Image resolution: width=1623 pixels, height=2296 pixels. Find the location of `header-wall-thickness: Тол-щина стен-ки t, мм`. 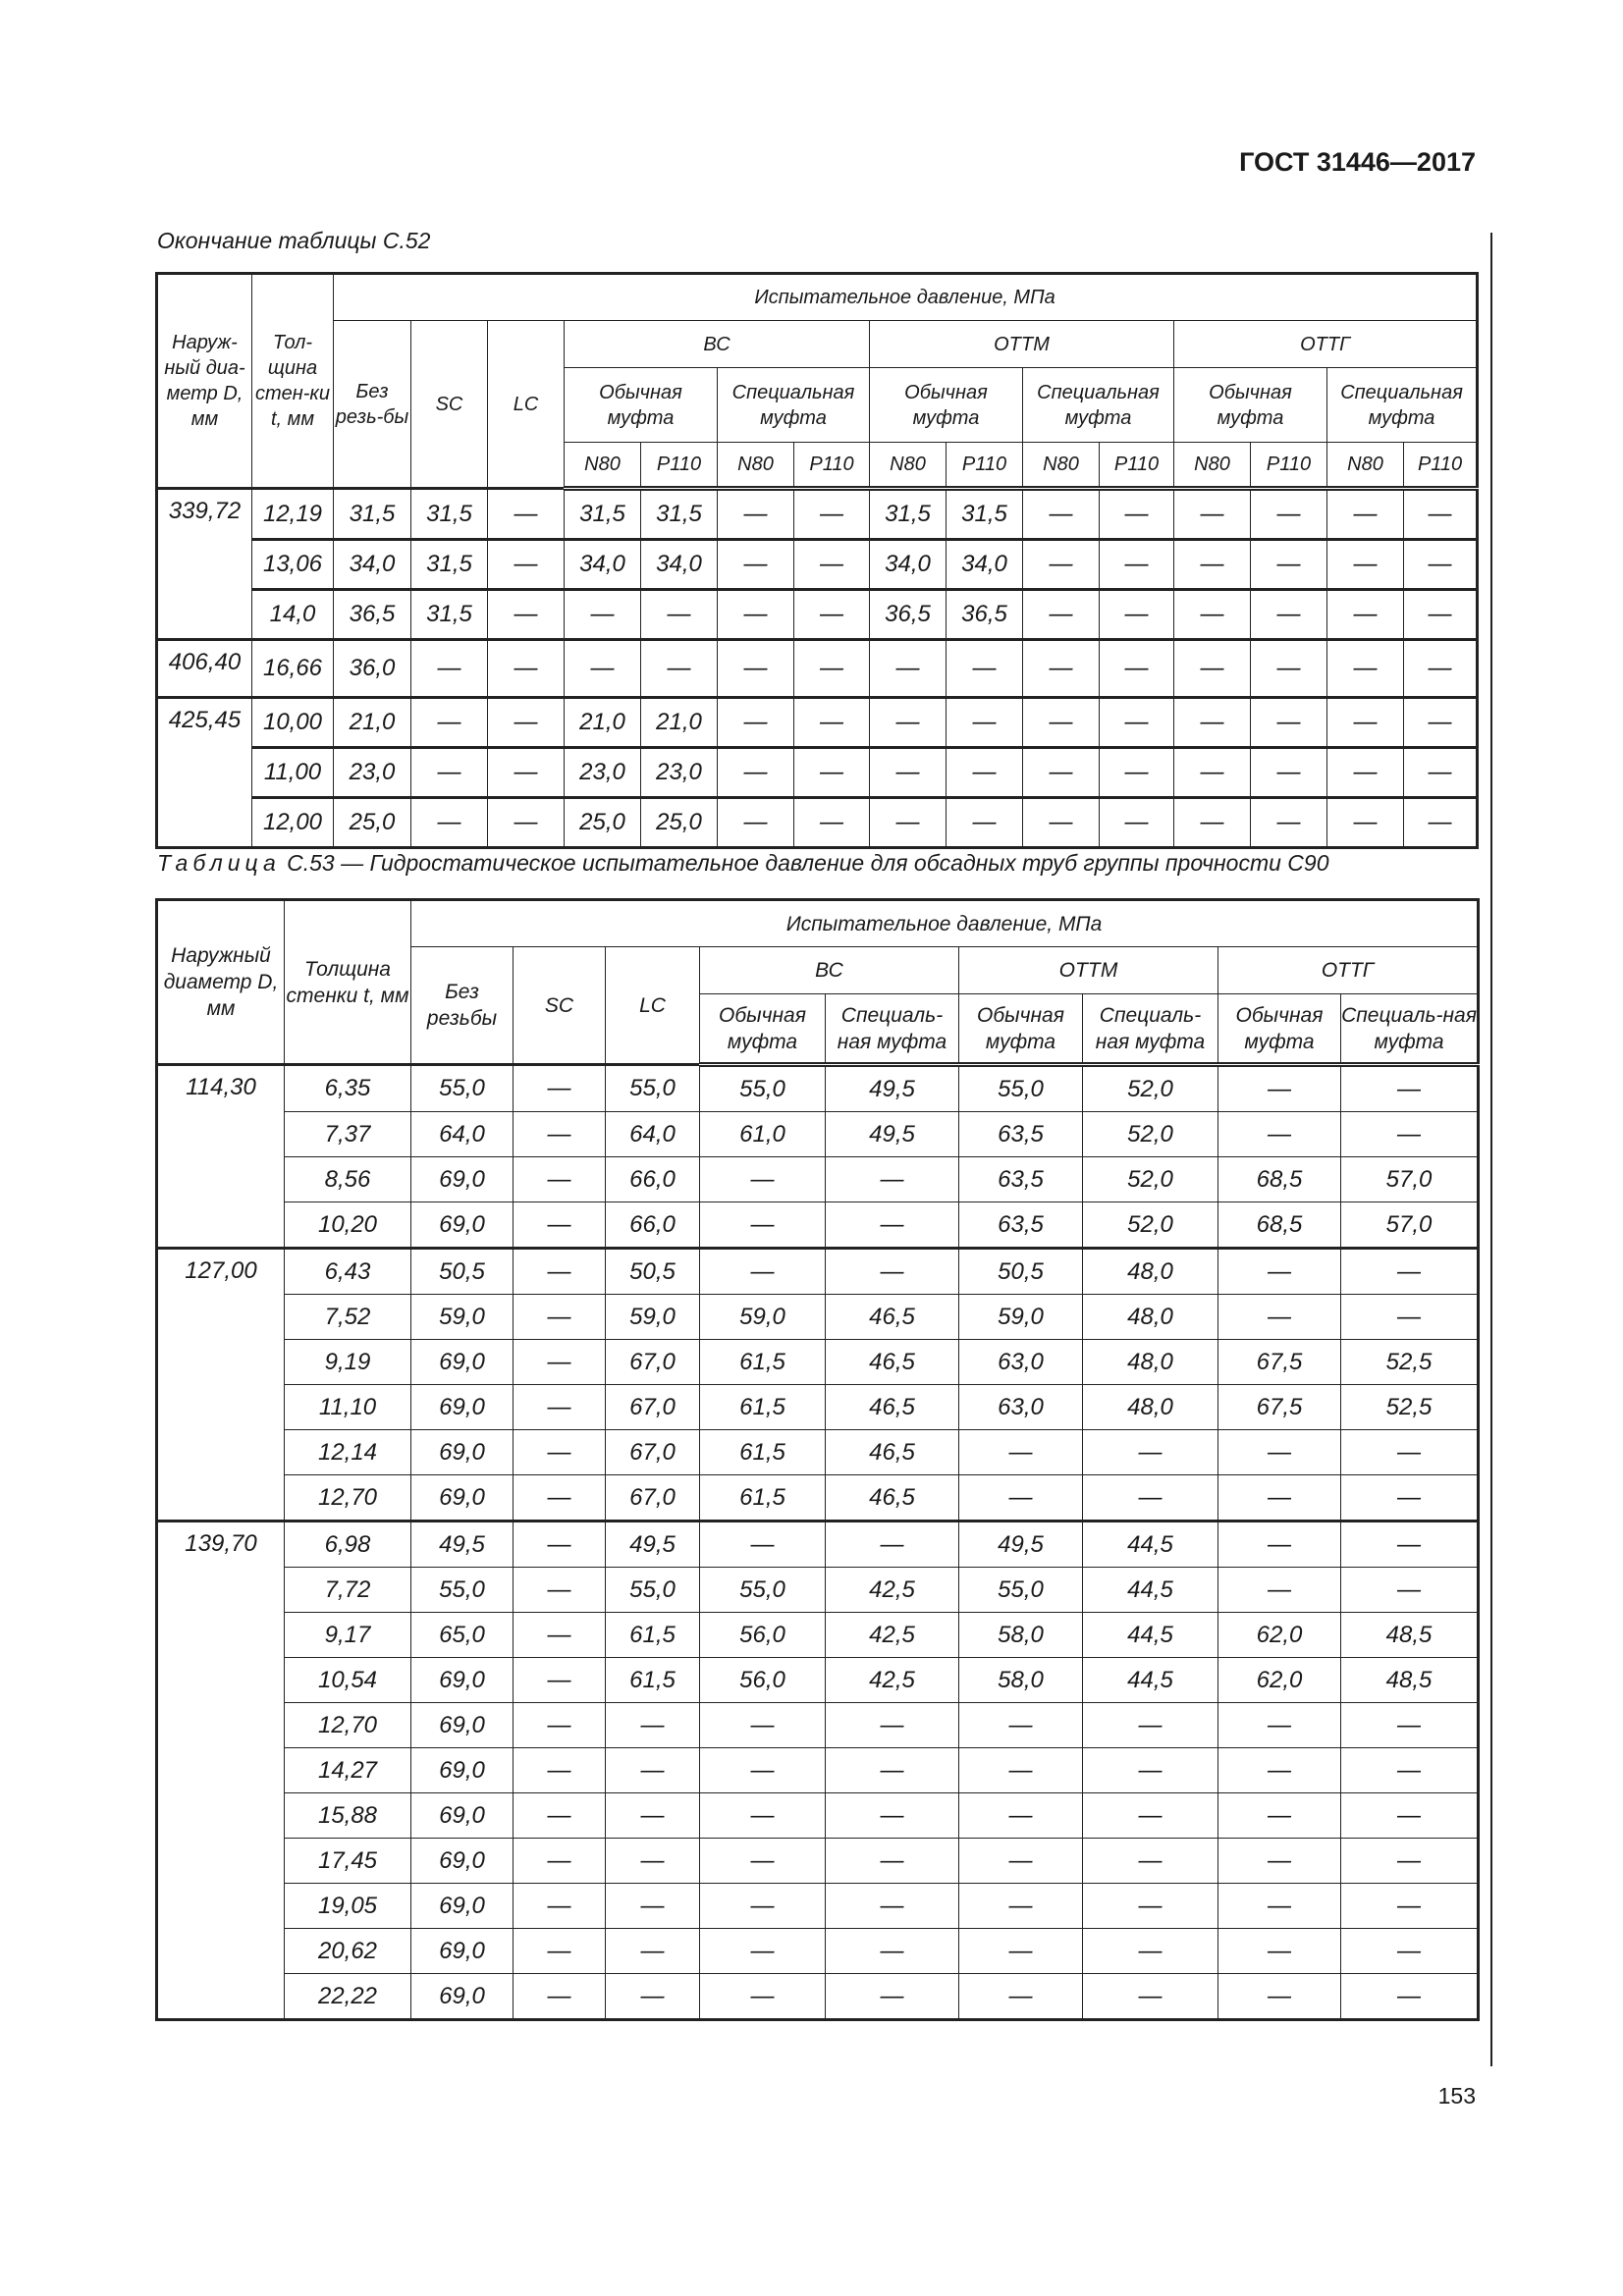

header-wall-thickness: Тол-щина стен-ки t, мм is located at coordinates (292, 381).